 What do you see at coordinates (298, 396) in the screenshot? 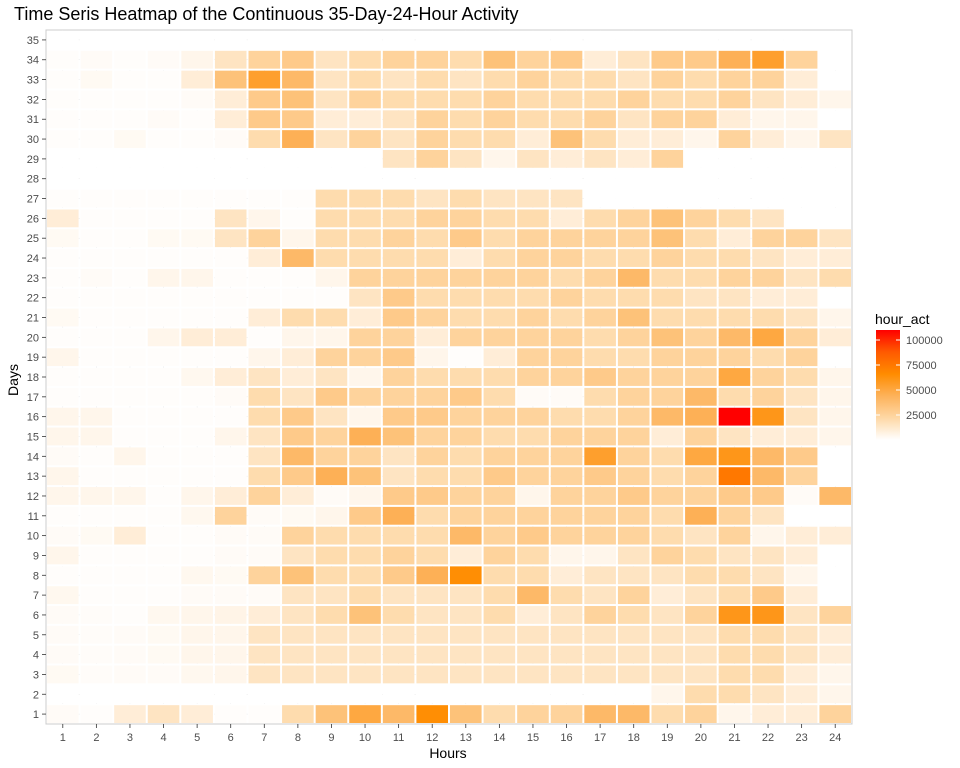
I see `heatmap-cell: Day 17, Hour 8: 15000` at bounding box center [298, 396].